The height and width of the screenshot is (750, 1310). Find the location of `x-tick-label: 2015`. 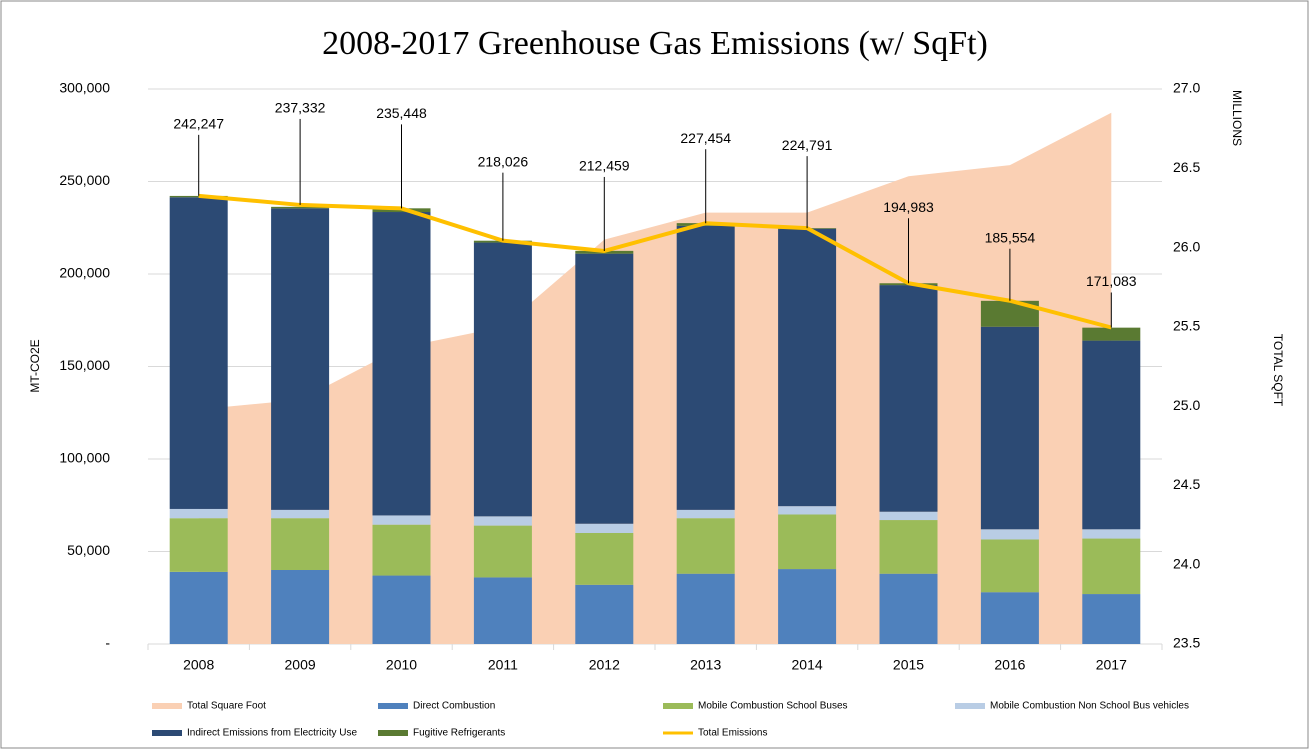

x-tick-label: 2015 is located at coordinates (908, 665).